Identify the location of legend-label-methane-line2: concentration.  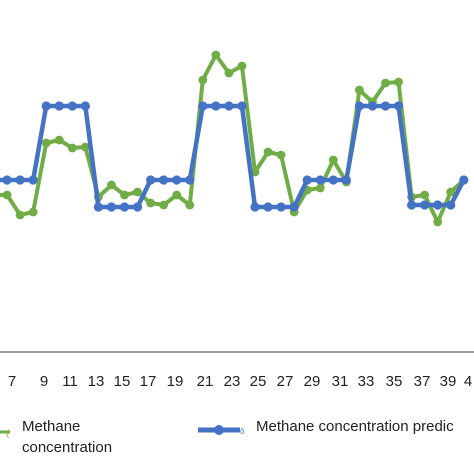
(67, 447).